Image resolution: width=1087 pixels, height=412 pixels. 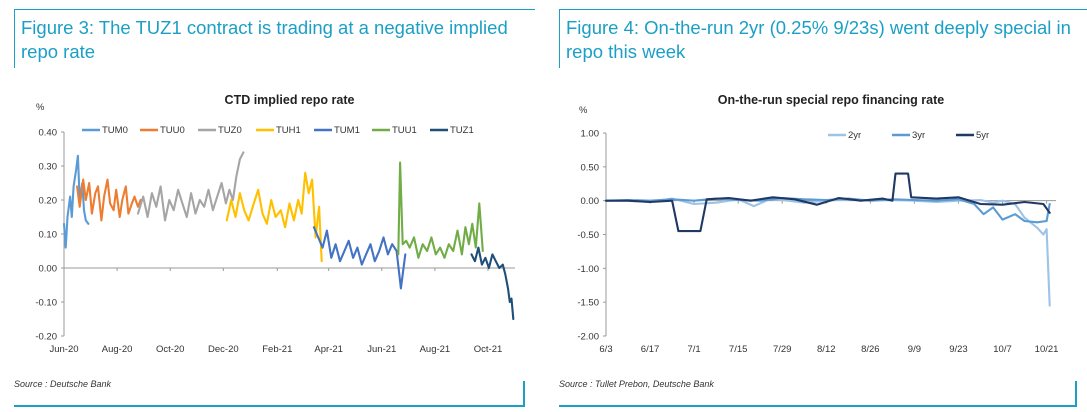 What do you see at coordinates (435, 349) in the screenshot?
I see `x-tick-label: Aug-21` at bounding box center [435, 349].